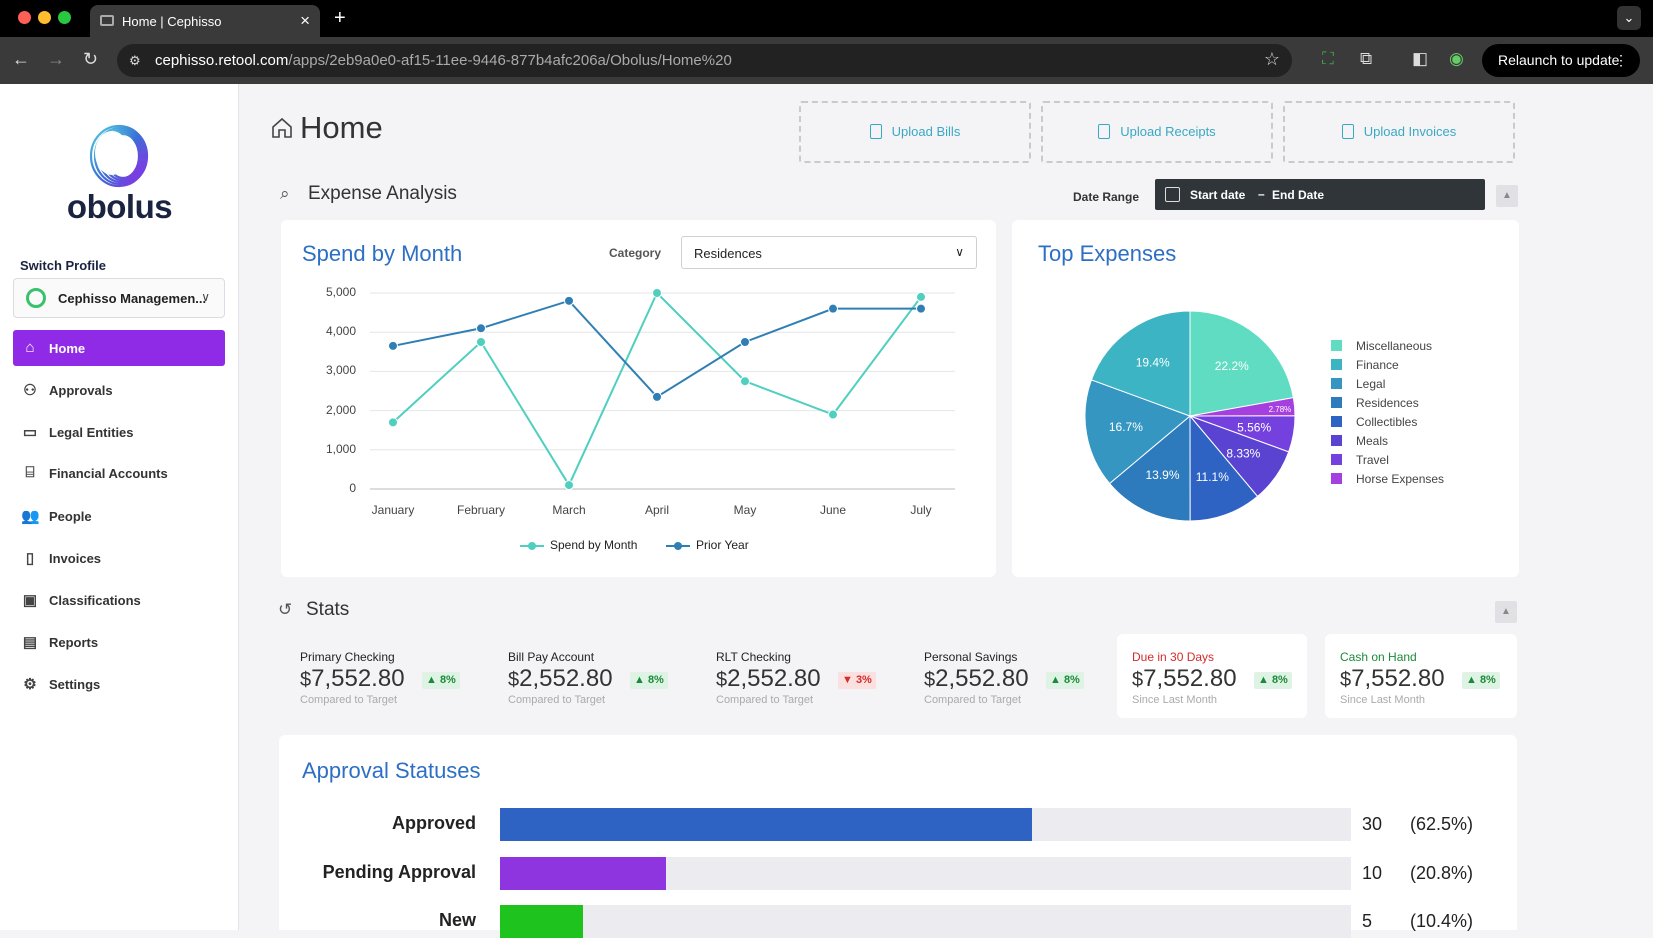 Image resolution: width=1653 pixels, height=938 pixels. What do you see at coordinates (119, 390) in the screenshot?
I see `sidebar-item-approvals: ⚇ Approvals` at bounding box center [119, 390].